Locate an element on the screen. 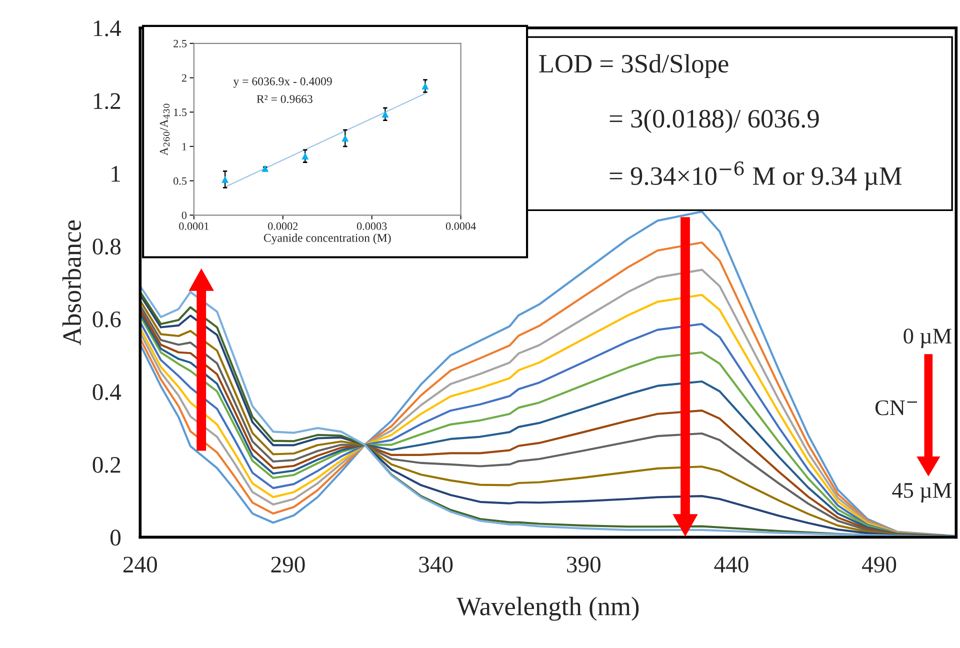  y-tick-label: 2.5 is located at coordinates (180, 44).